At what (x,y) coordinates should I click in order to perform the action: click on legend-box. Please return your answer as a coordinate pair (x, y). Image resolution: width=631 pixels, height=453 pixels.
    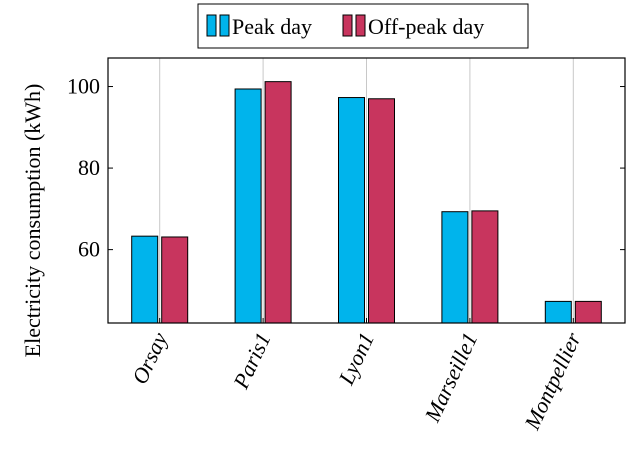
    Looking at the image, I should click on (363, 26).